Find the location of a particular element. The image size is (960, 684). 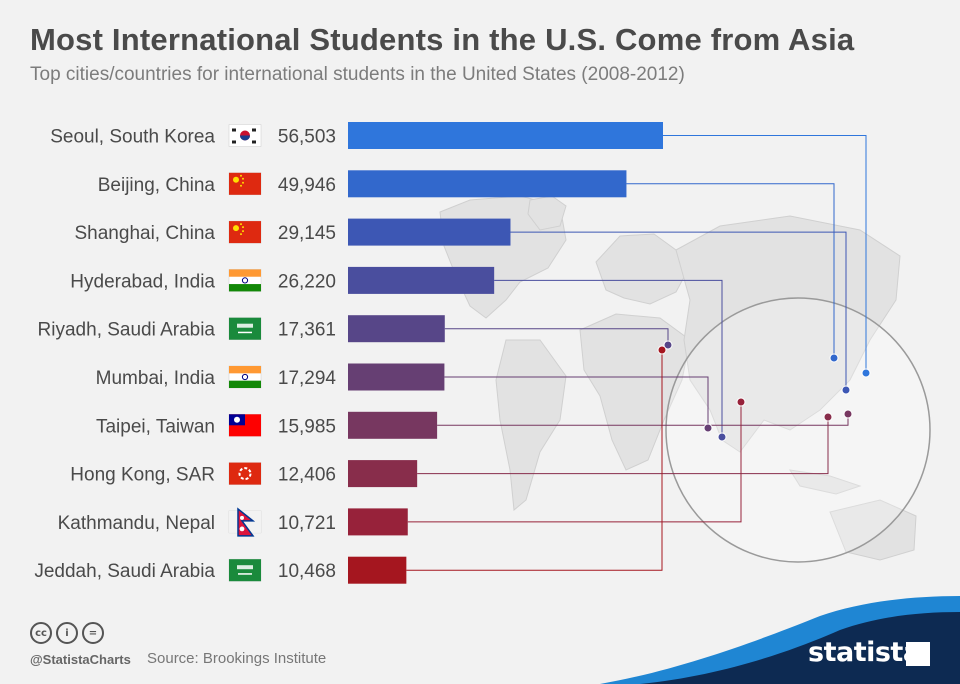

value-label: 26,220 is located at coordinates (307, 281).